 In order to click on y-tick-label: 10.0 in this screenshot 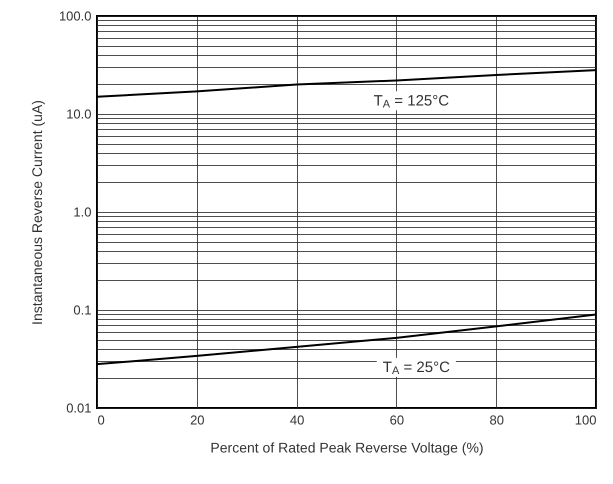, I will do `click(79, 114)`.